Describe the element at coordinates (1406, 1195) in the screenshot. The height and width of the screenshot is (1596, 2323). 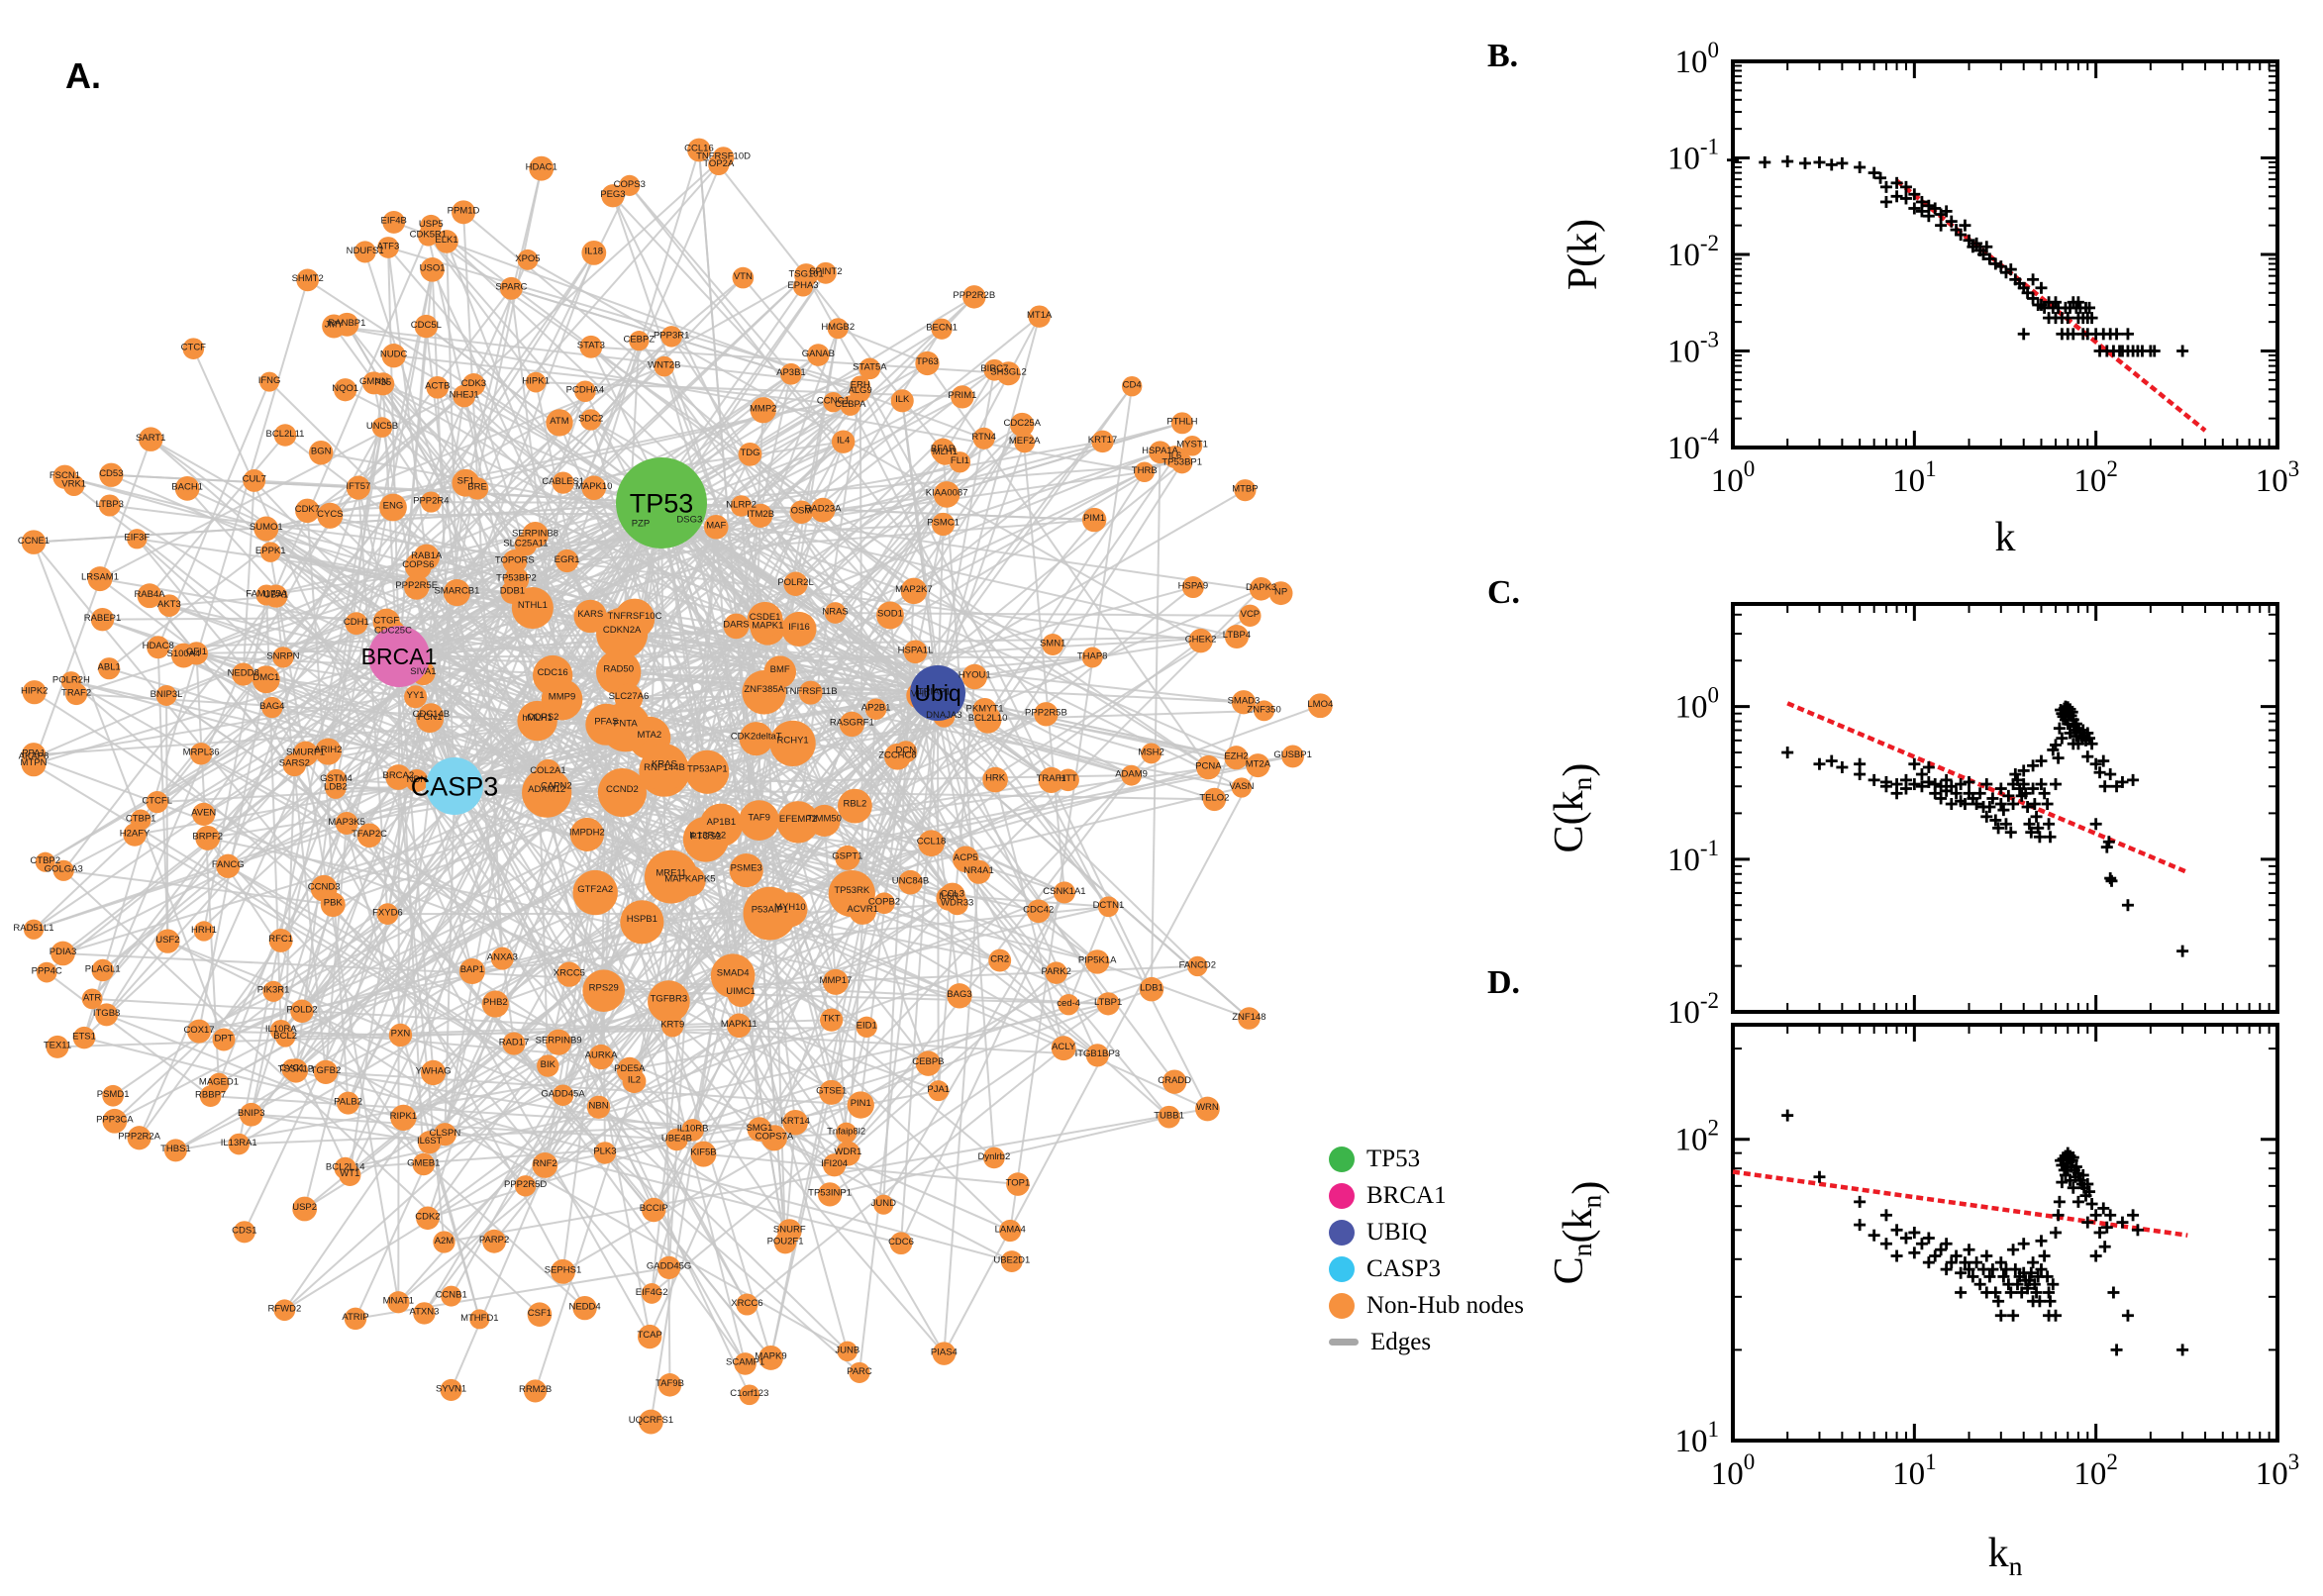
I see `legend-label: BRCA1` at that location.